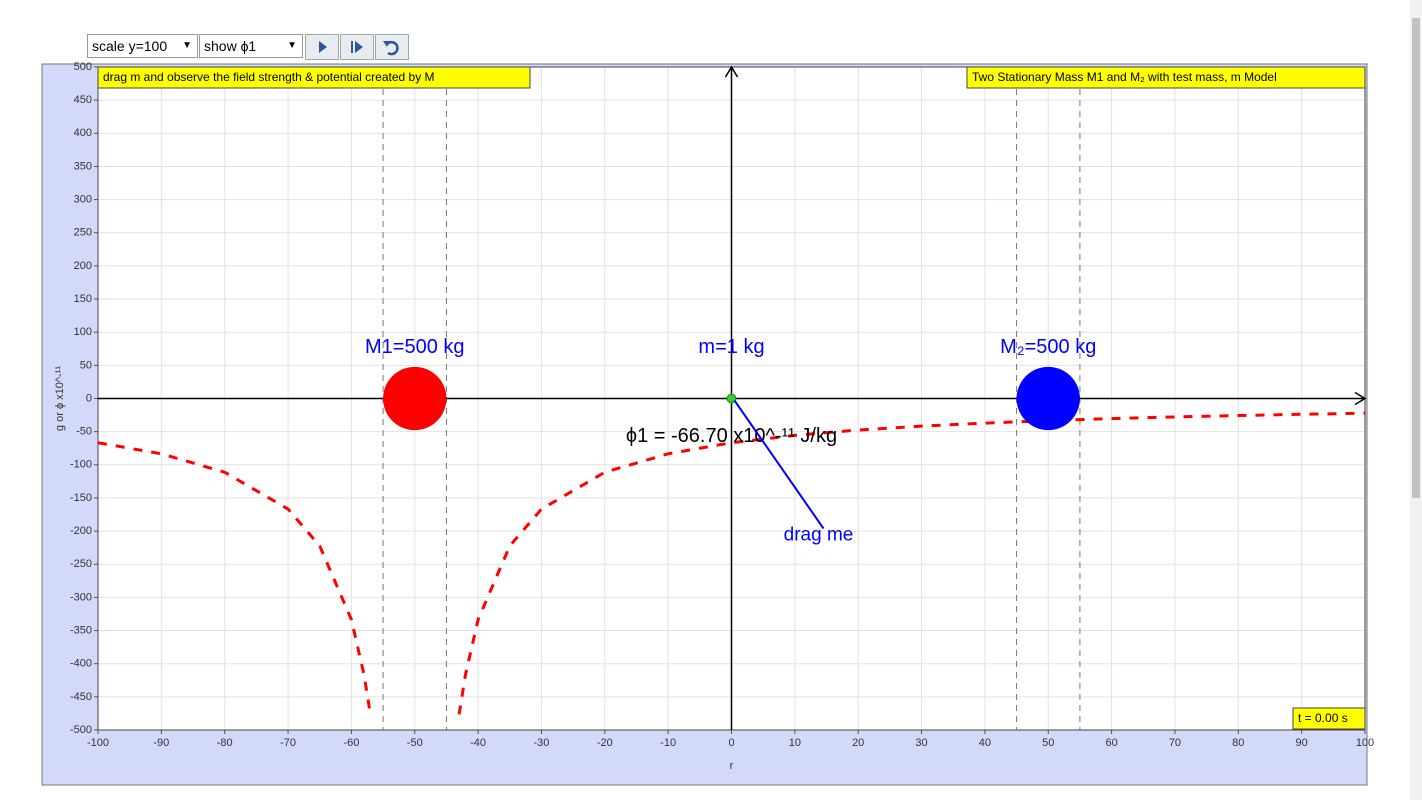  I want to click on x-tick-label: -10, so click(668, 743).